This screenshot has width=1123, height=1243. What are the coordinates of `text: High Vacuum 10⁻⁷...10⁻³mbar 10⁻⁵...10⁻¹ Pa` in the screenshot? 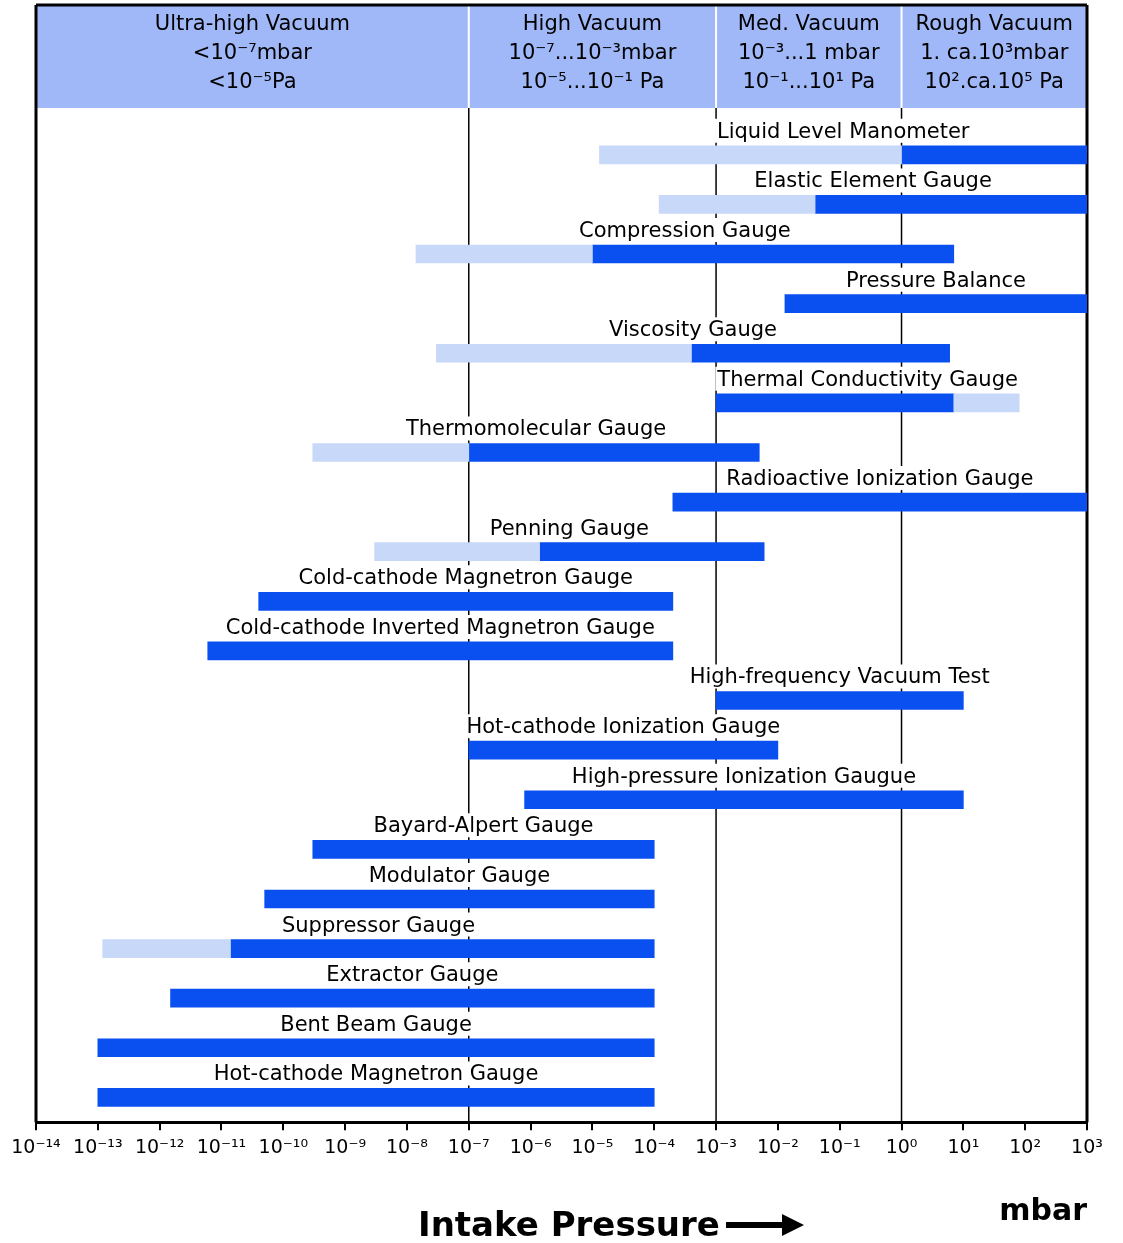 It's located at (592, 52).